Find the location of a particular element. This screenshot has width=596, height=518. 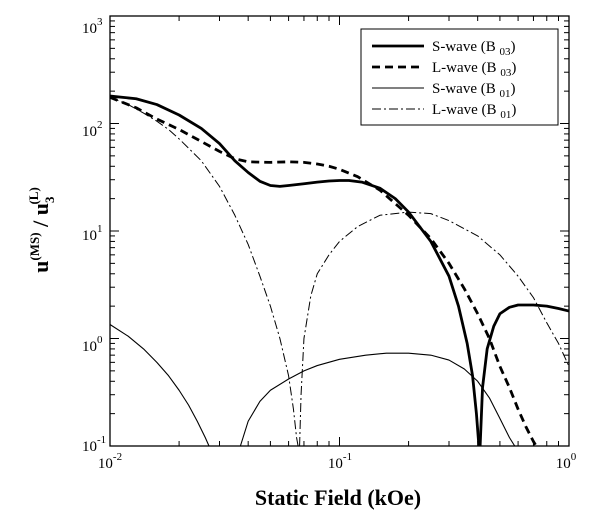

x-tick-label-1e-2: 10⁻² is located at coordinates (110, 461).